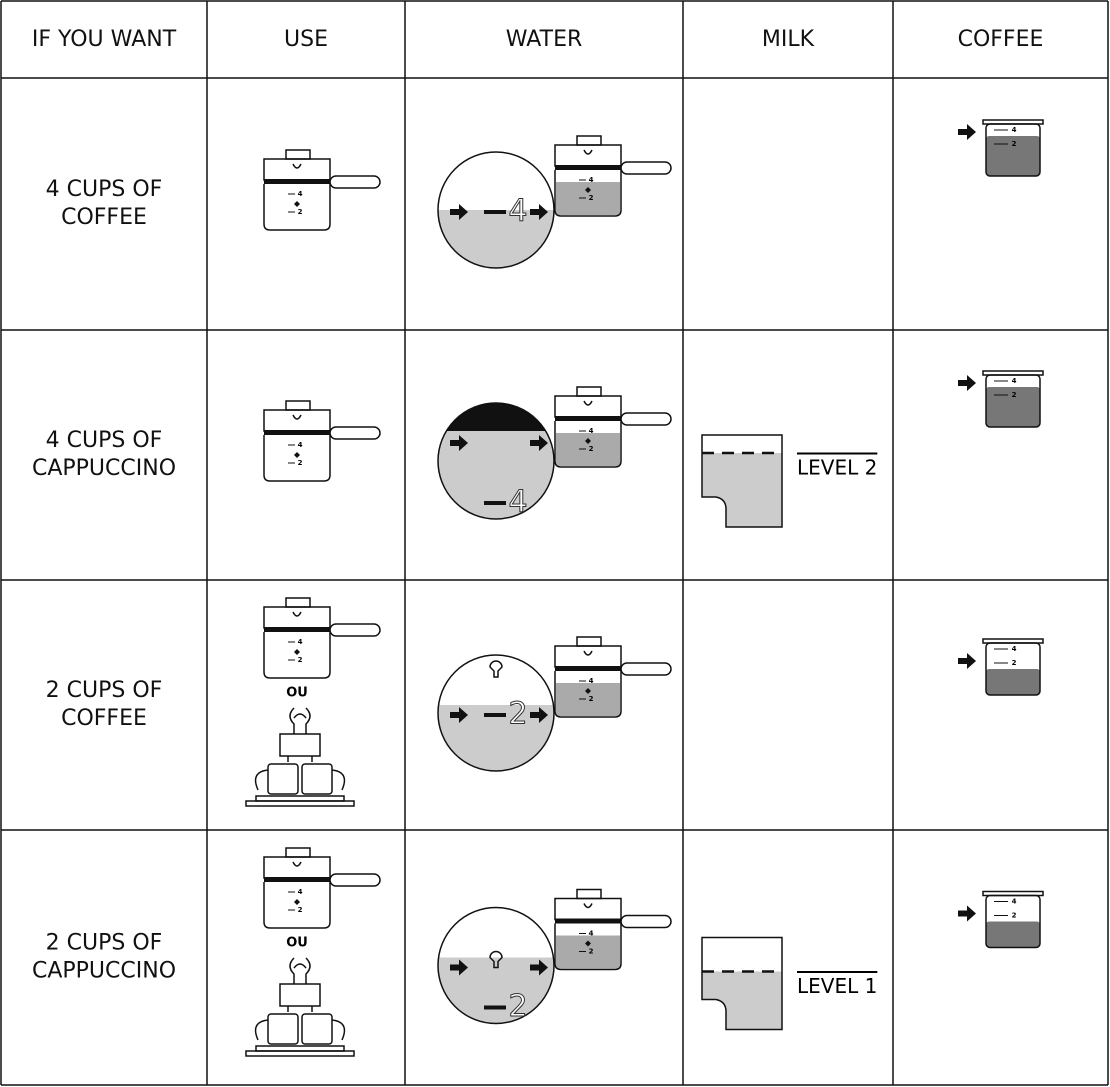 The width and height of the screenshot is (1110, 1087). Describe the element at coordinates (544, 39) in the screenshot. I see `column-header: WATER` at that location.